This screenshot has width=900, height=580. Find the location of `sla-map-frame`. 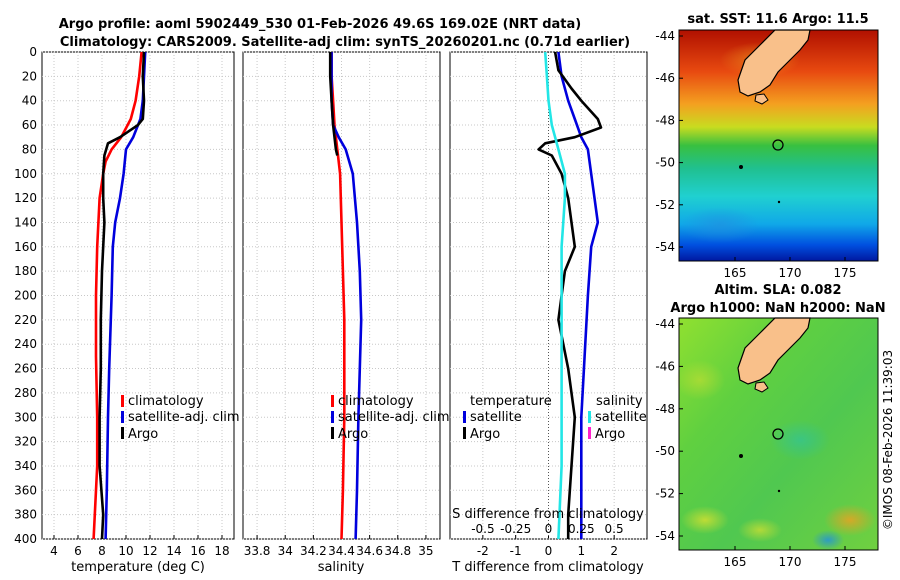

sla-map-frame is located at coordinates (778, 434).